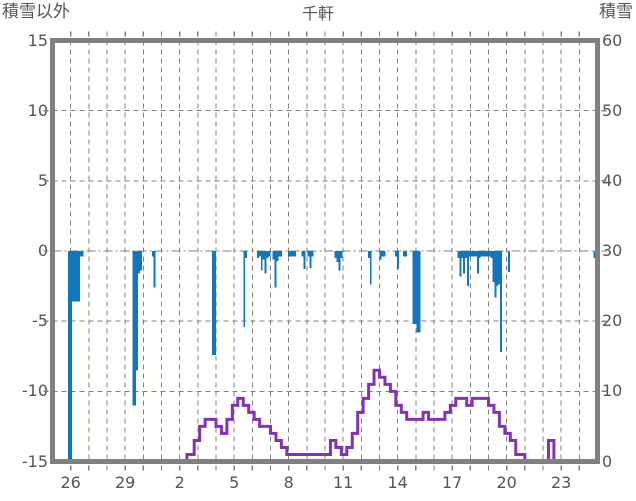 This screenshot has height=501, width=636. I want to click on y-axis-tick-right: 10, so click(612, 391).